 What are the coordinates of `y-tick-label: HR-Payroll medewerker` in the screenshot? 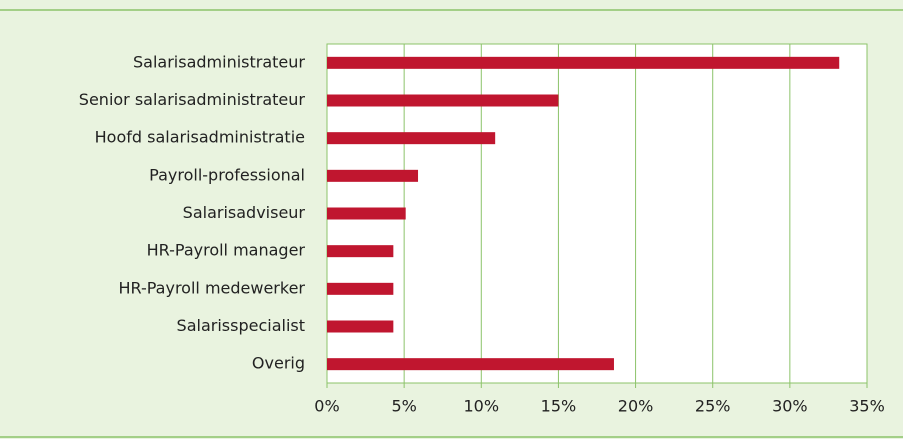 It's located at (211, 287).